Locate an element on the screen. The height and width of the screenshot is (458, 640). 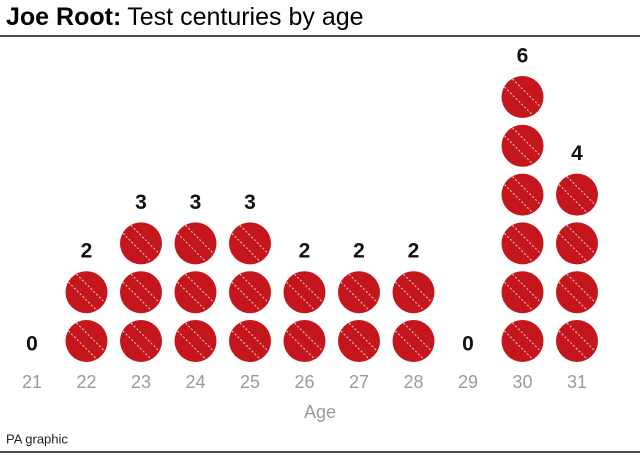
x-tick-label: 30 is located at coordinates (522, 382).